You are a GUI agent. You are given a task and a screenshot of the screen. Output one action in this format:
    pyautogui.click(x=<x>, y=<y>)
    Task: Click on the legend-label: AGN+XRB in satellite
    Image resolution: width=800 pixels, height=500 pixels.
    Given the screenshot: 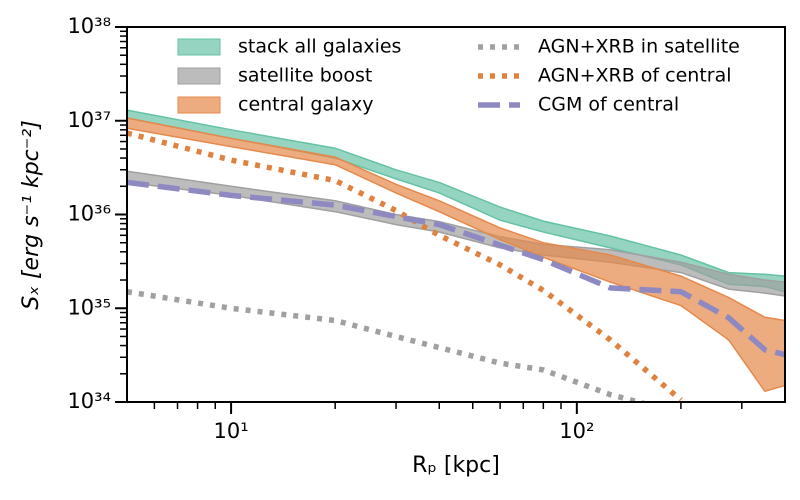 What is the action you would take?
    pyautogui.click(x=639, y=47)
    